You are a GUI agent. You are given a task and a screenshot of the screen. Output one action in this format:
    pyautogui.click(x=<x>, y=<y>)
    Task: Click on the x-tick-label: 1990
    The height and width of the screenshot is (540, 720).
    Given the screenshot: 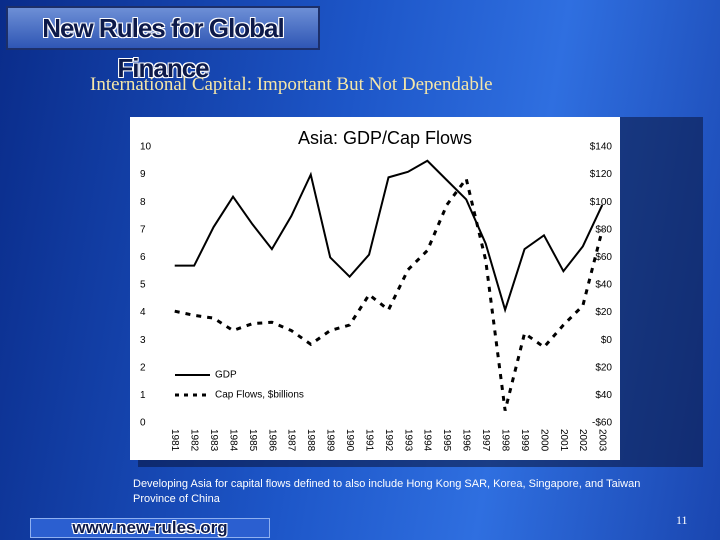 What is the action you would take?
    pyautogui.click(x=349, y=440)
    